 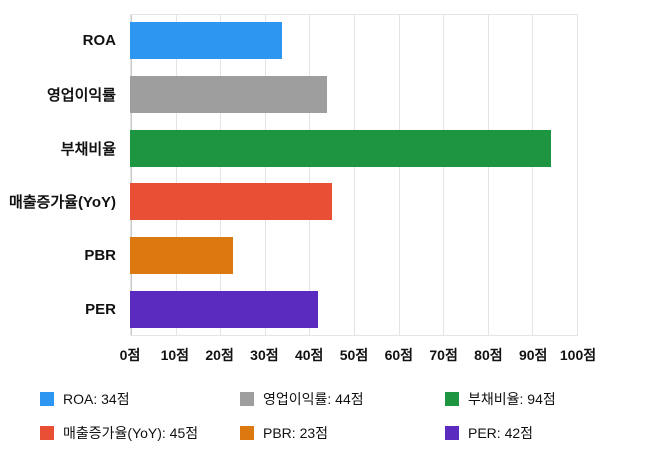 I want to click on category-label: ROA, so click(x=99, y=41).